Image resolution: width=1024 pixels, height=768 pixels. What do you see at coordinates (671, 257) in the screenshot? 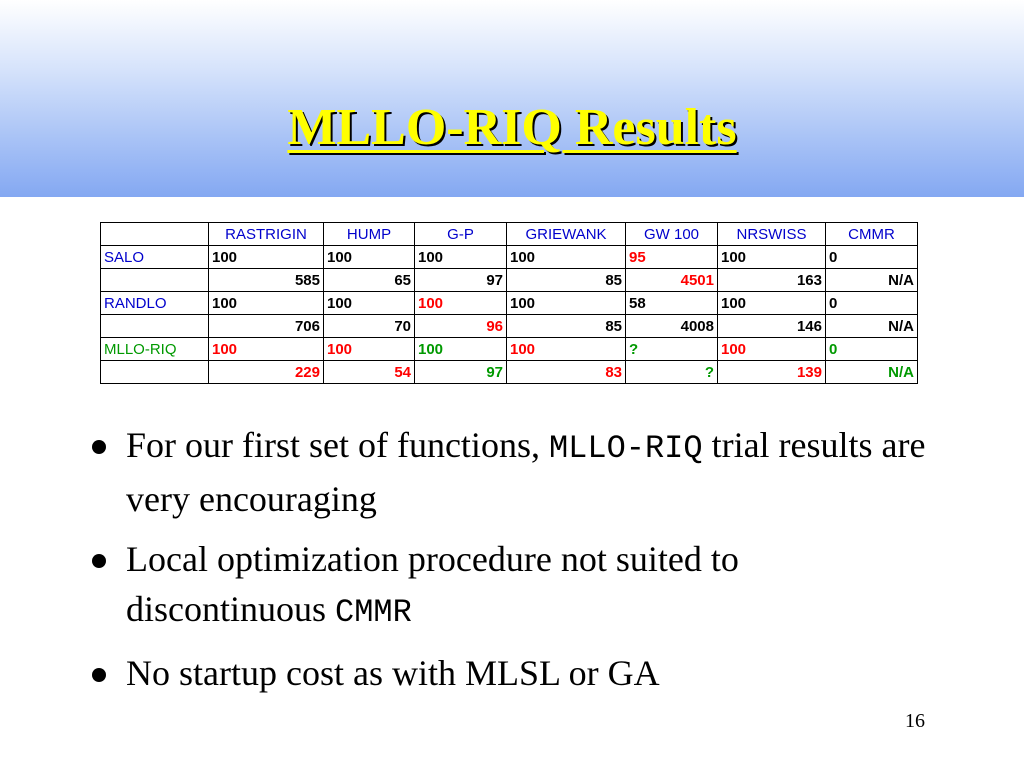
I see `table-cell: 95` at bounding box center [671, 257].